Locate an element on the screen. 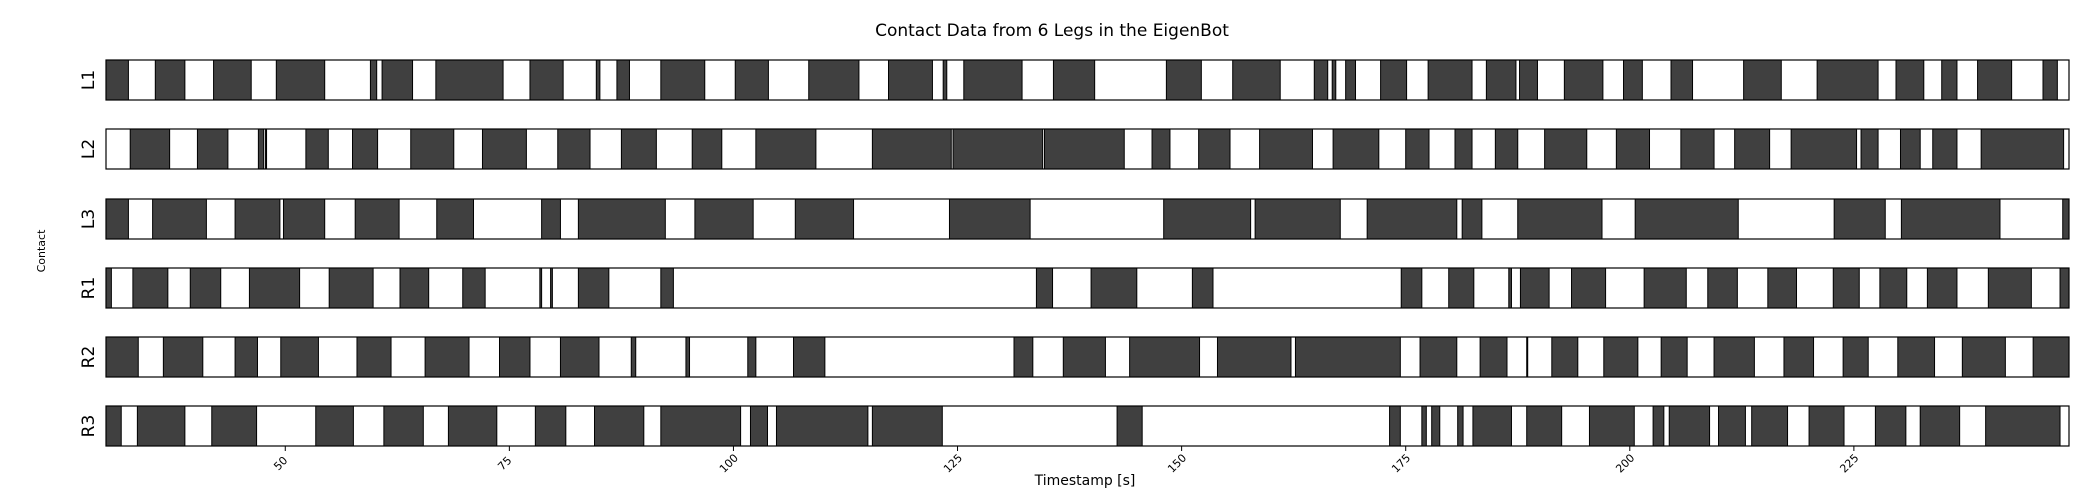  chart-title: Contact Data from 6 Legs in the EigenBot is located at coordinates (1052, 31).